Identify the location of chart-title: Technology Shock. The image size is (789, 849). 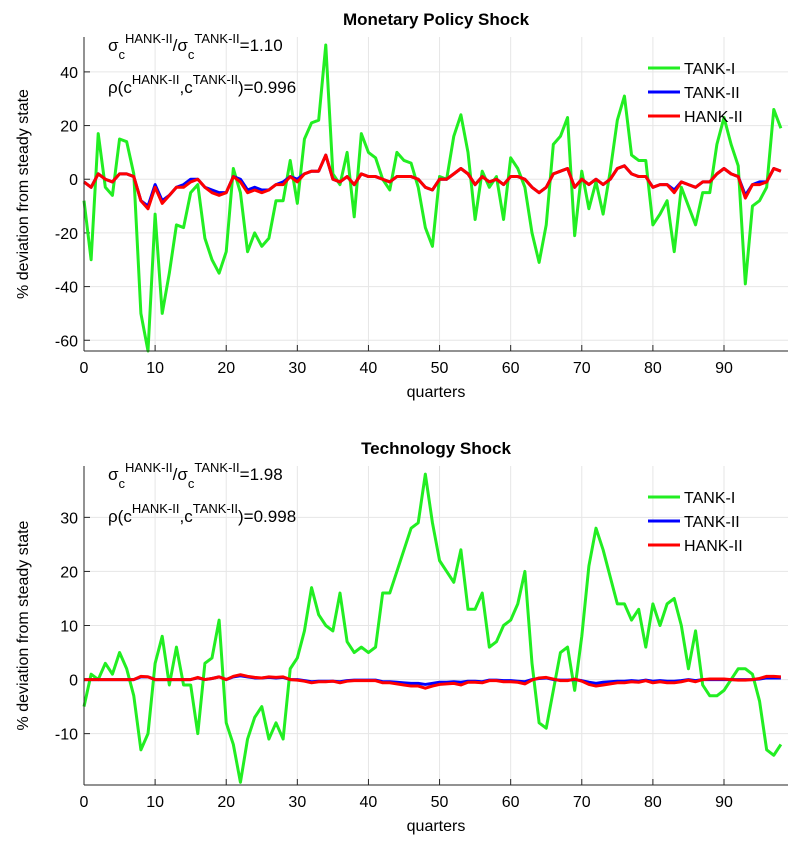
(436, 448).